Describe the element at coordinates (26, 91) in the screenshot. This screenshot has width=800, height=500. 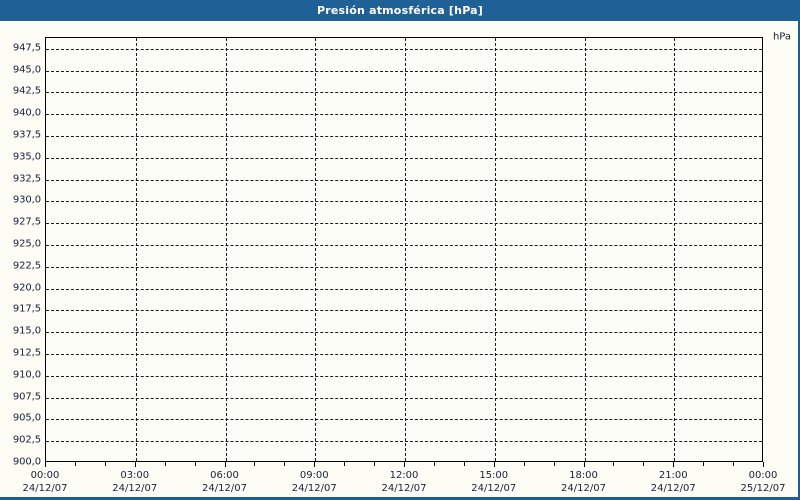
I see `y-axis-tick-label: 942,5` at that location.